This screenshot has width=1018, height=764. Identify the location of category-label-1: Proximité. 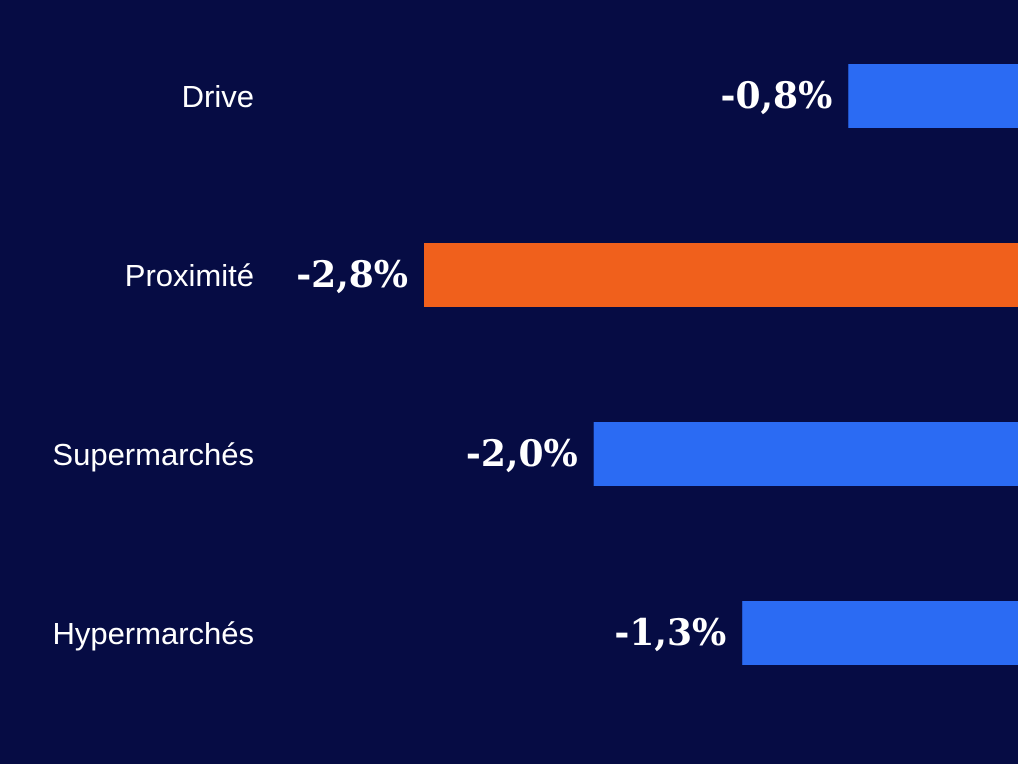
(189, 275).